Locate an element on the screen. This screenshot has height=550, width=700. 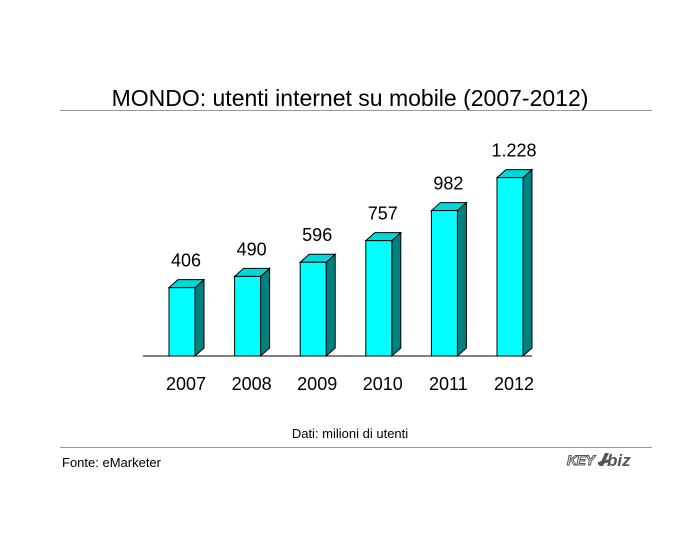
data-label: 982 is located at coordinates (448, 184).